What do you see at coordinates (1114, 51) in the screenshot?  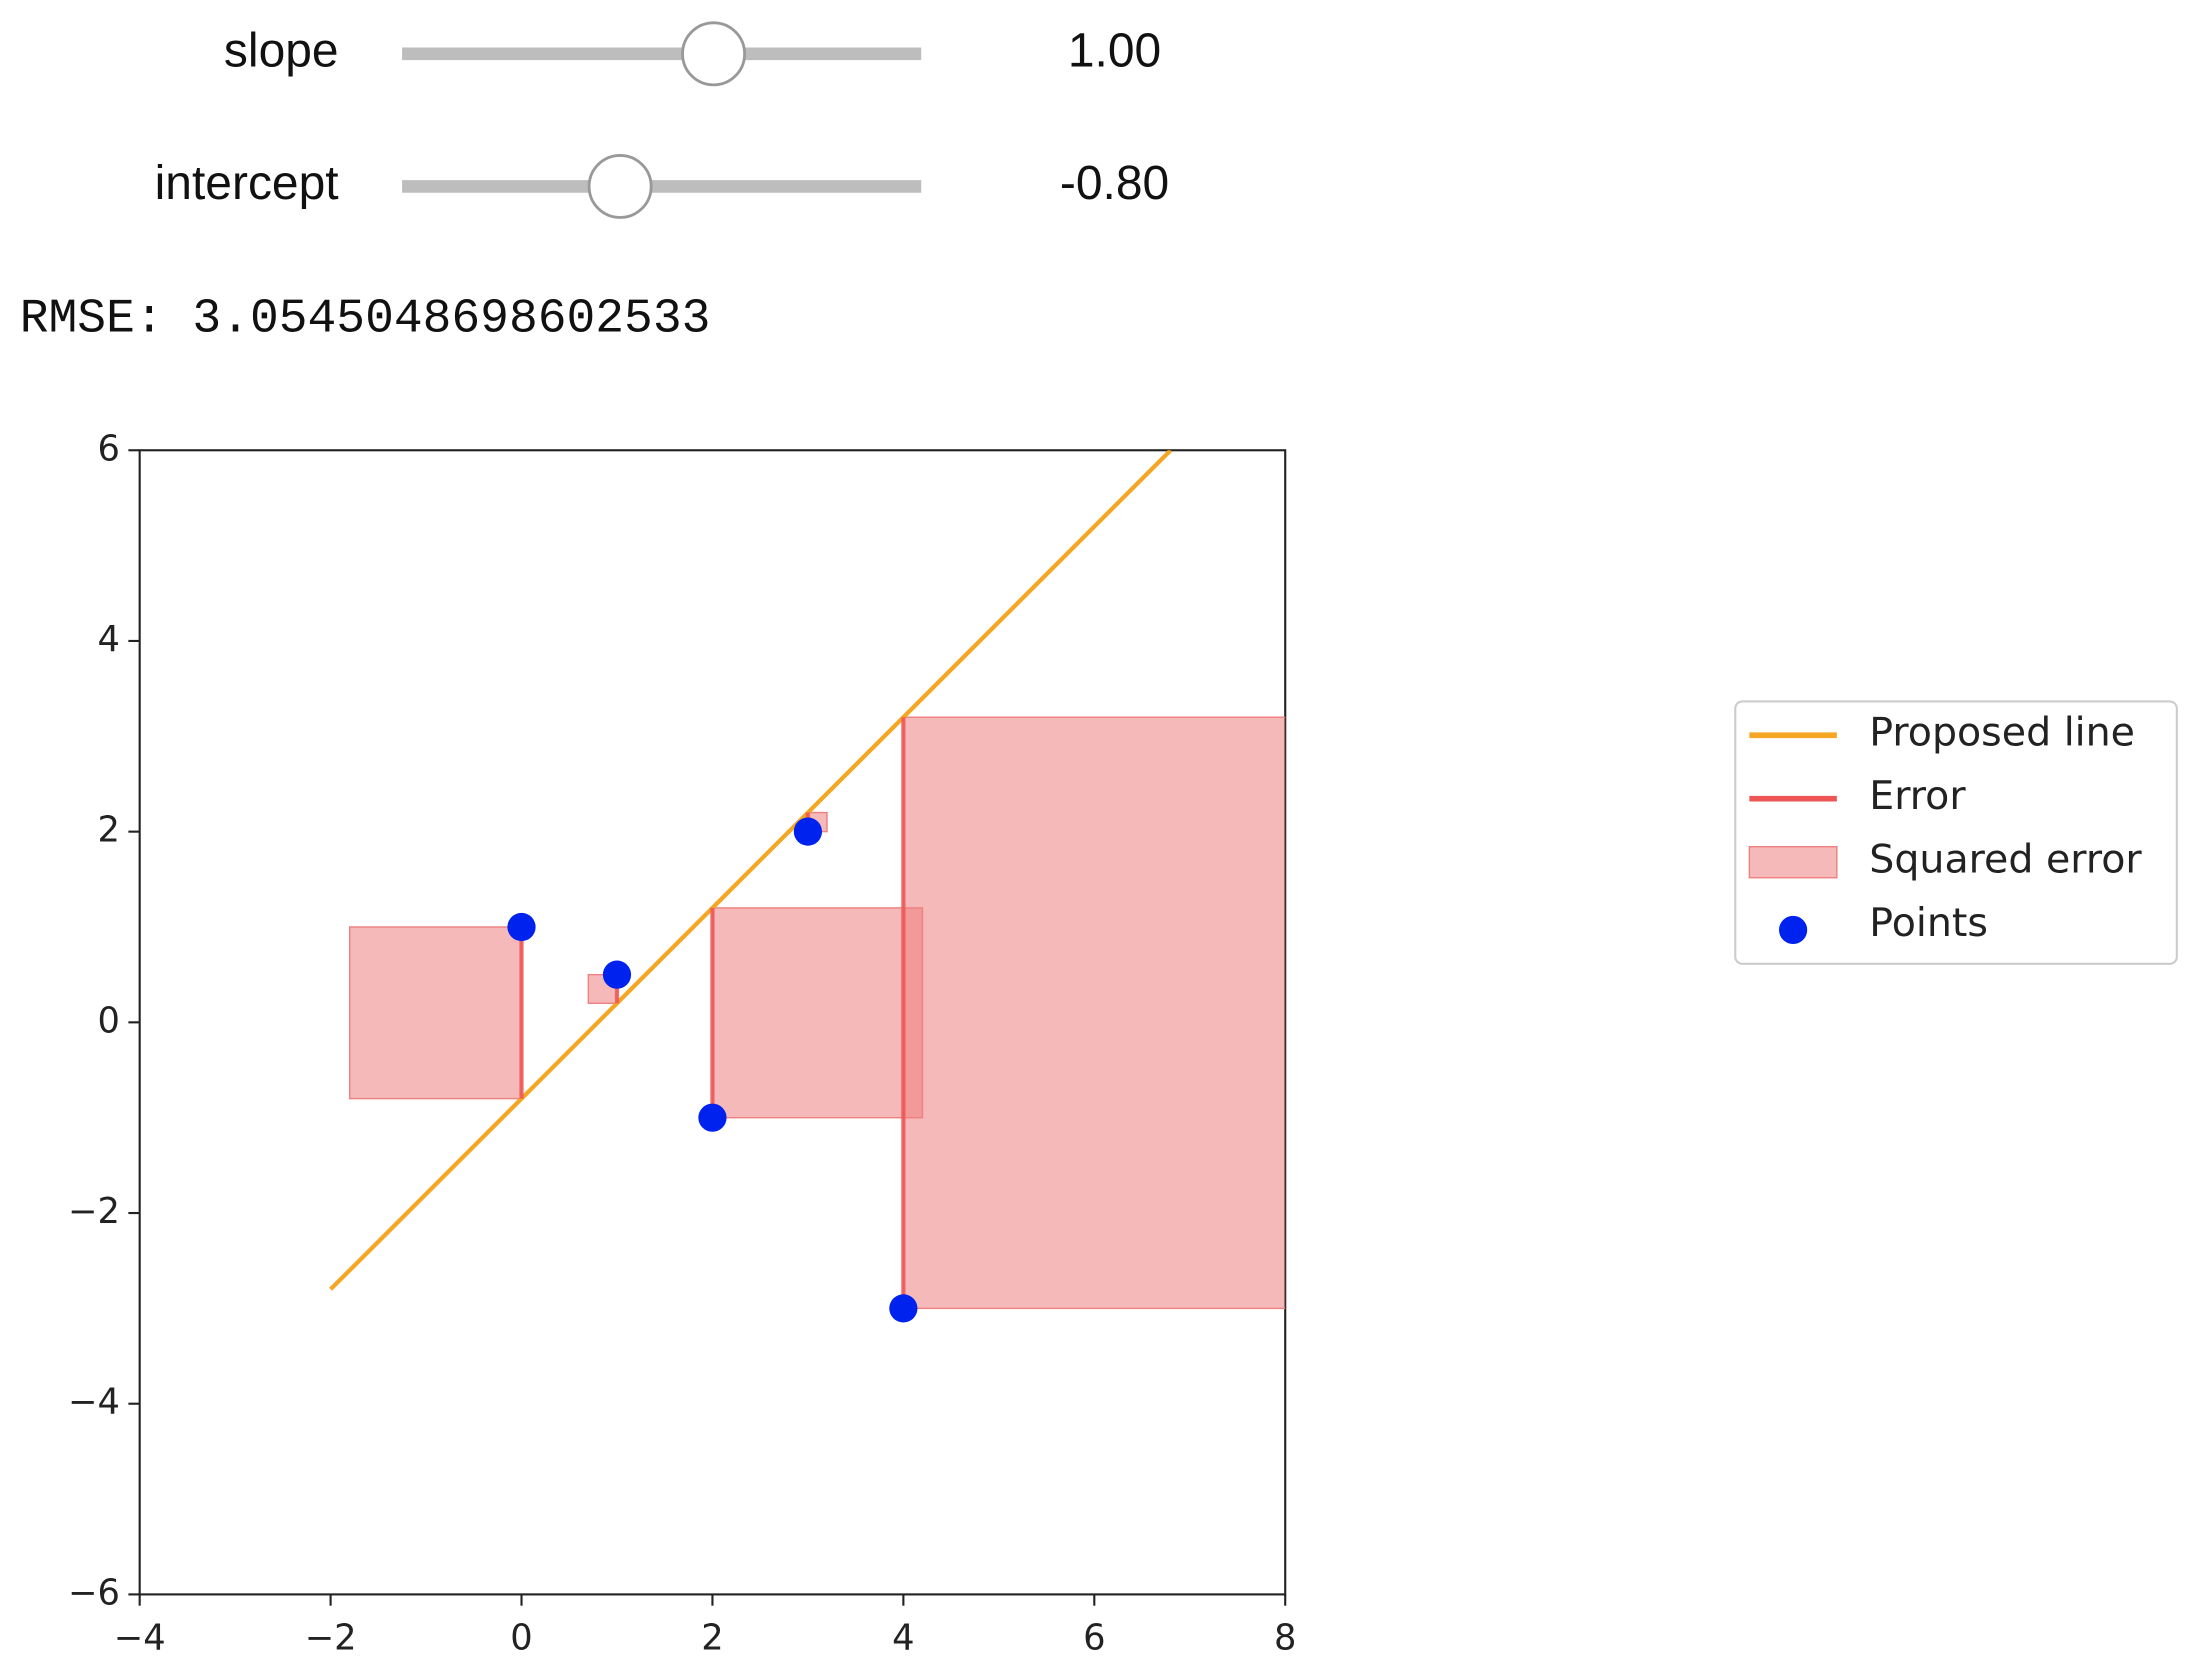 I see `slider-value: 1.00` at bounding box center [1114, 51].